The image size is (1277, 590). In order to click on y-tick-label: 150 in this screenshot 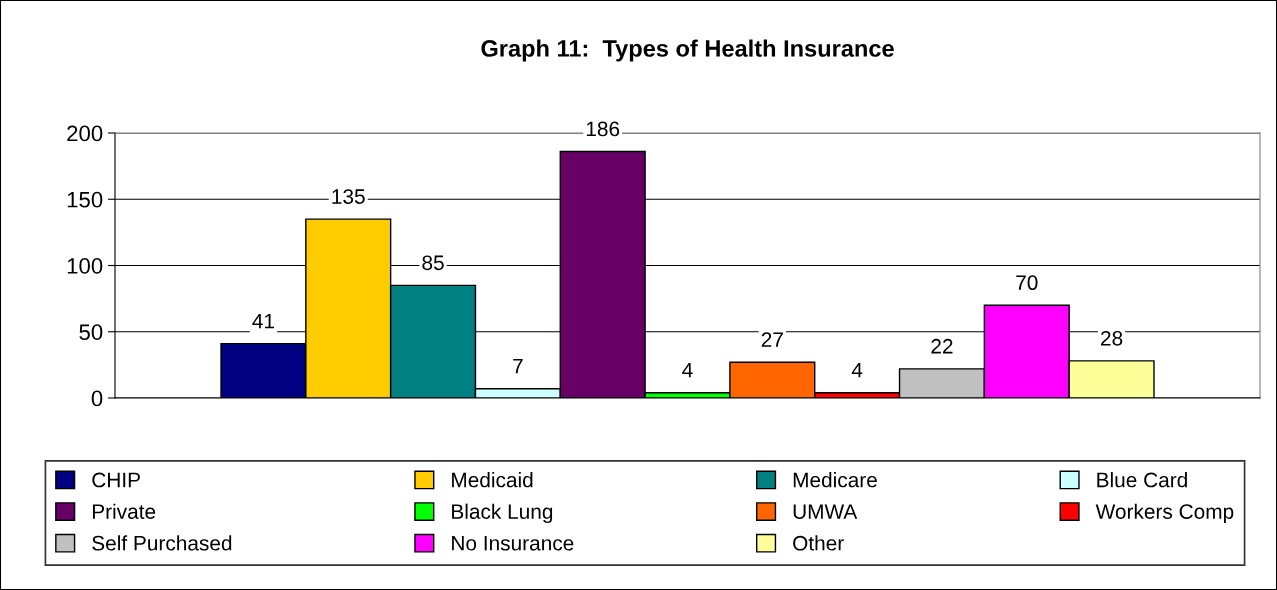, I will do `click(85, 199)`.